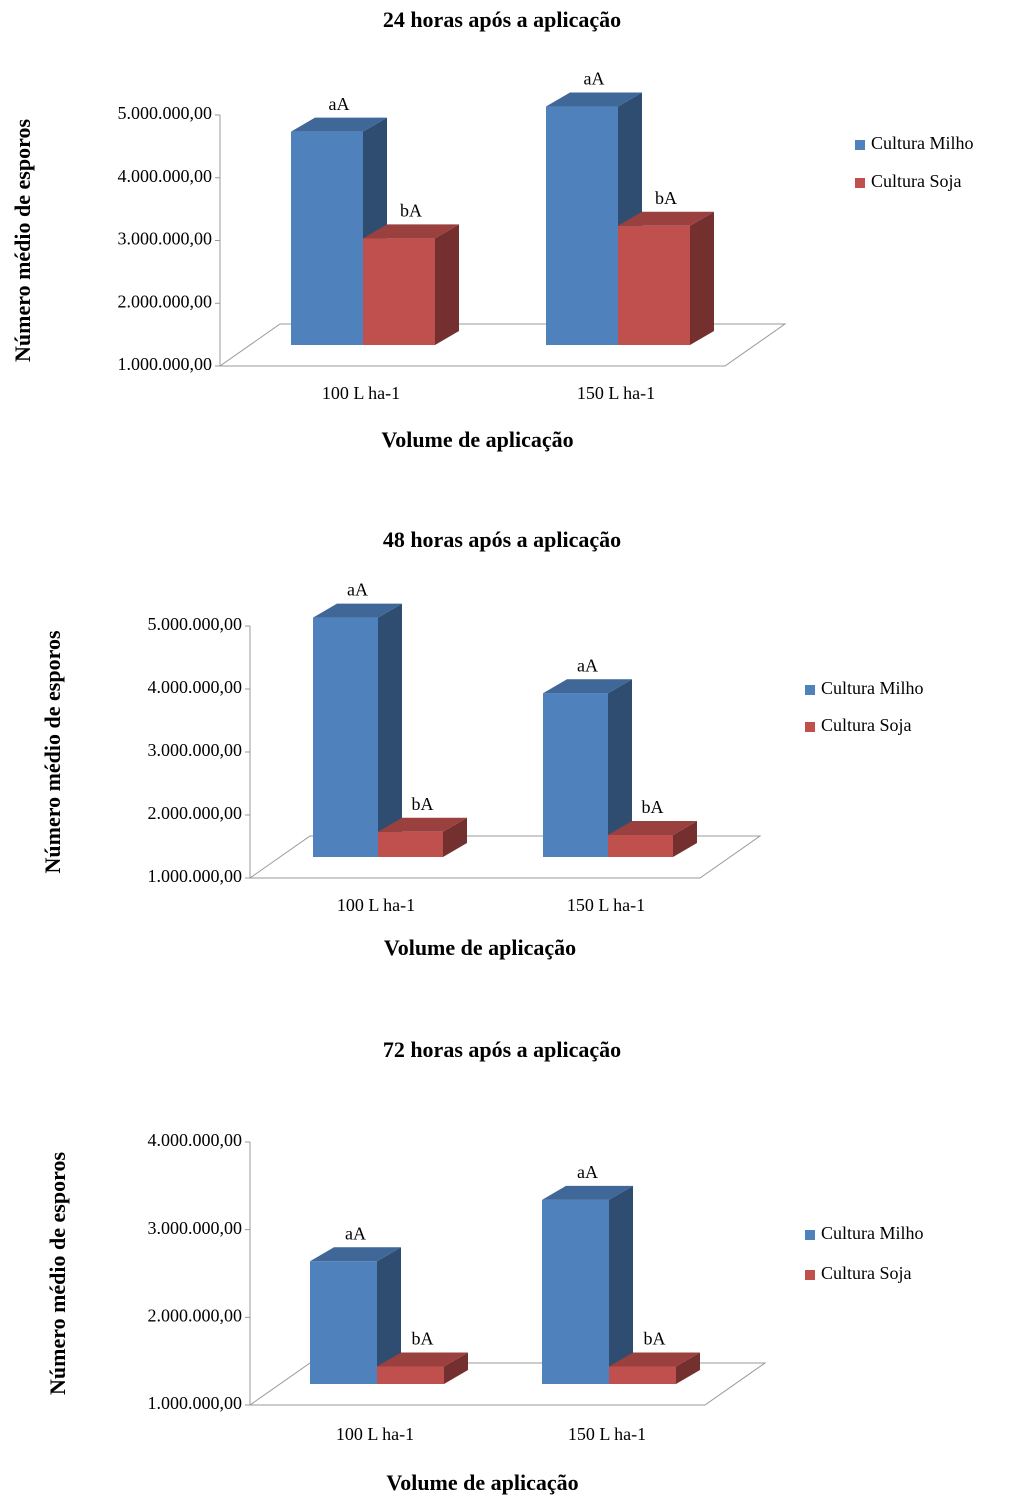 Image resolution: width=1022 pixels, height=1501 pixels. I want to click on chart-title: 24 horas após a aplicação, so click(502, 19).